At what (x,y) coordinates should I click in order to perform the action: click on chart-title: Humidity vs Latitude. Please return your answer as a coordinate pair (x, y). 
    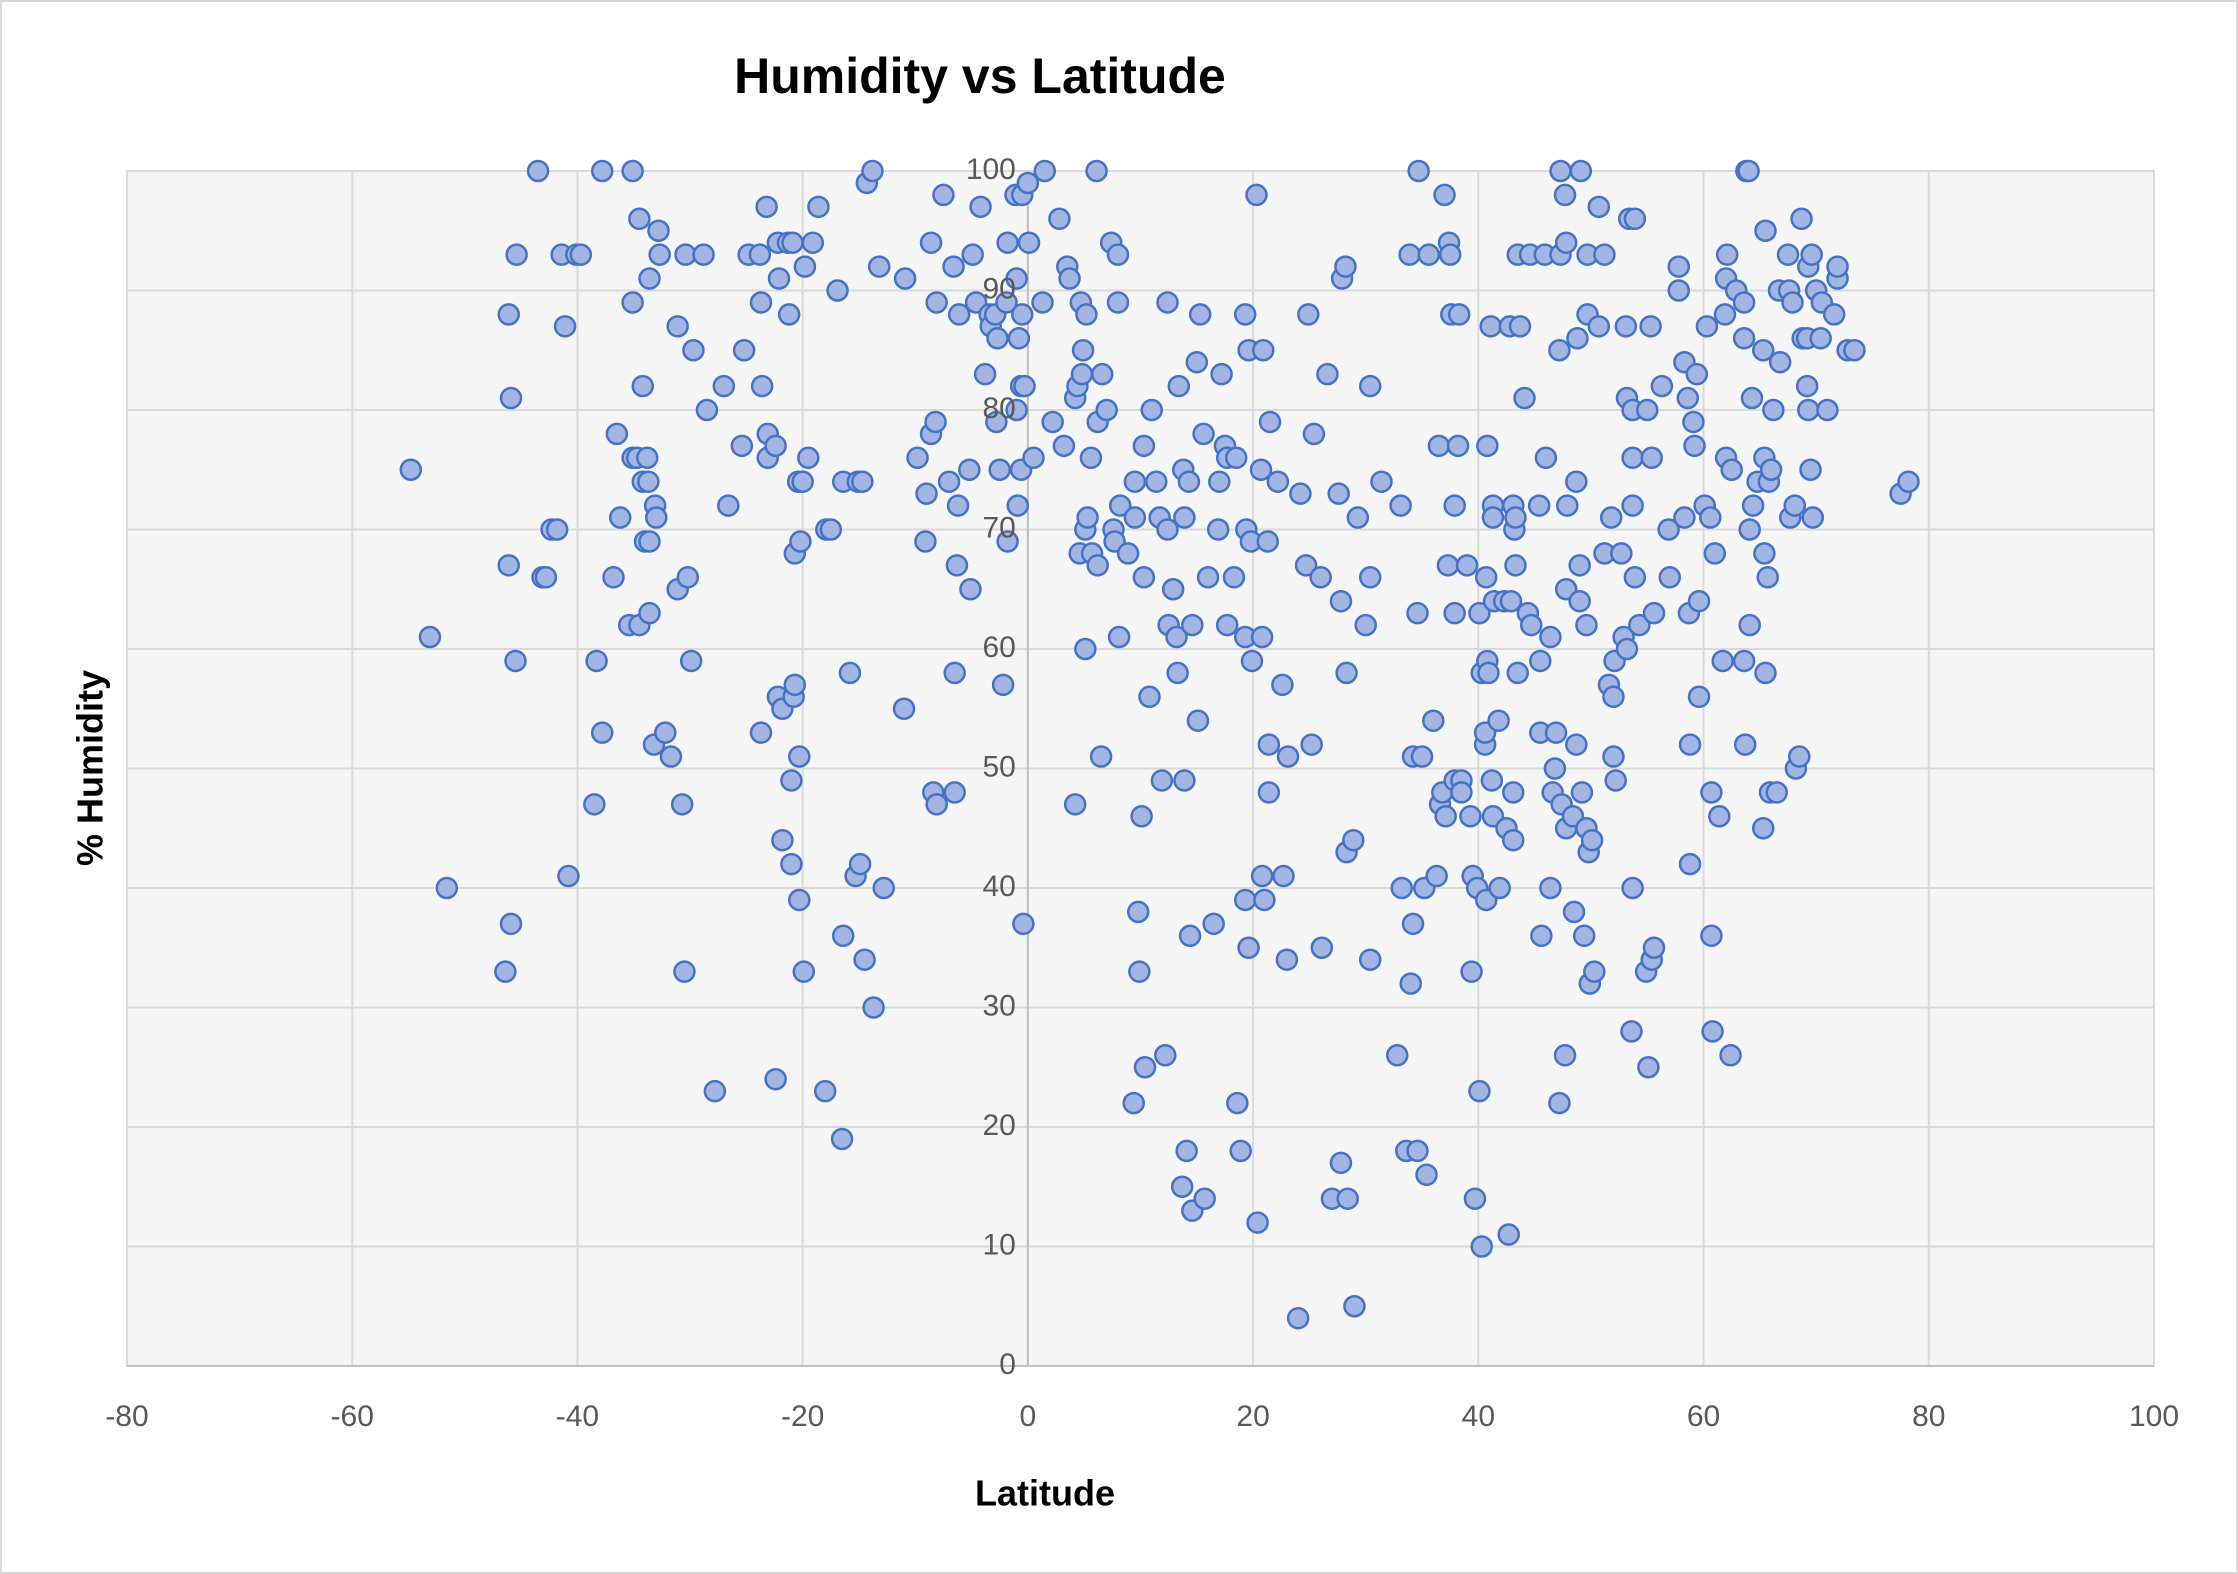
    Looking at the image, I should click on (980, 76).